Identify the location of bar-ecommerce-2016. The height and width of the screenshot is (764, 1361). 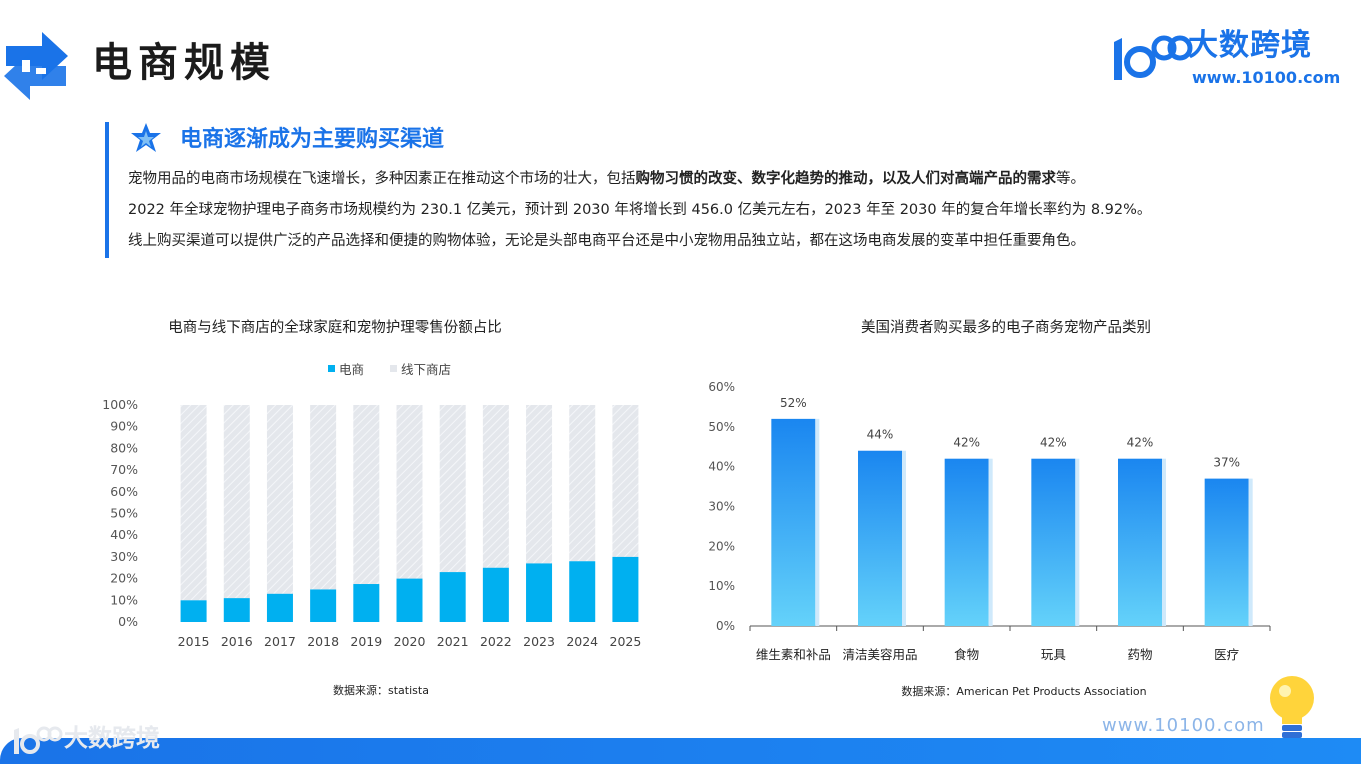
(236, 610).